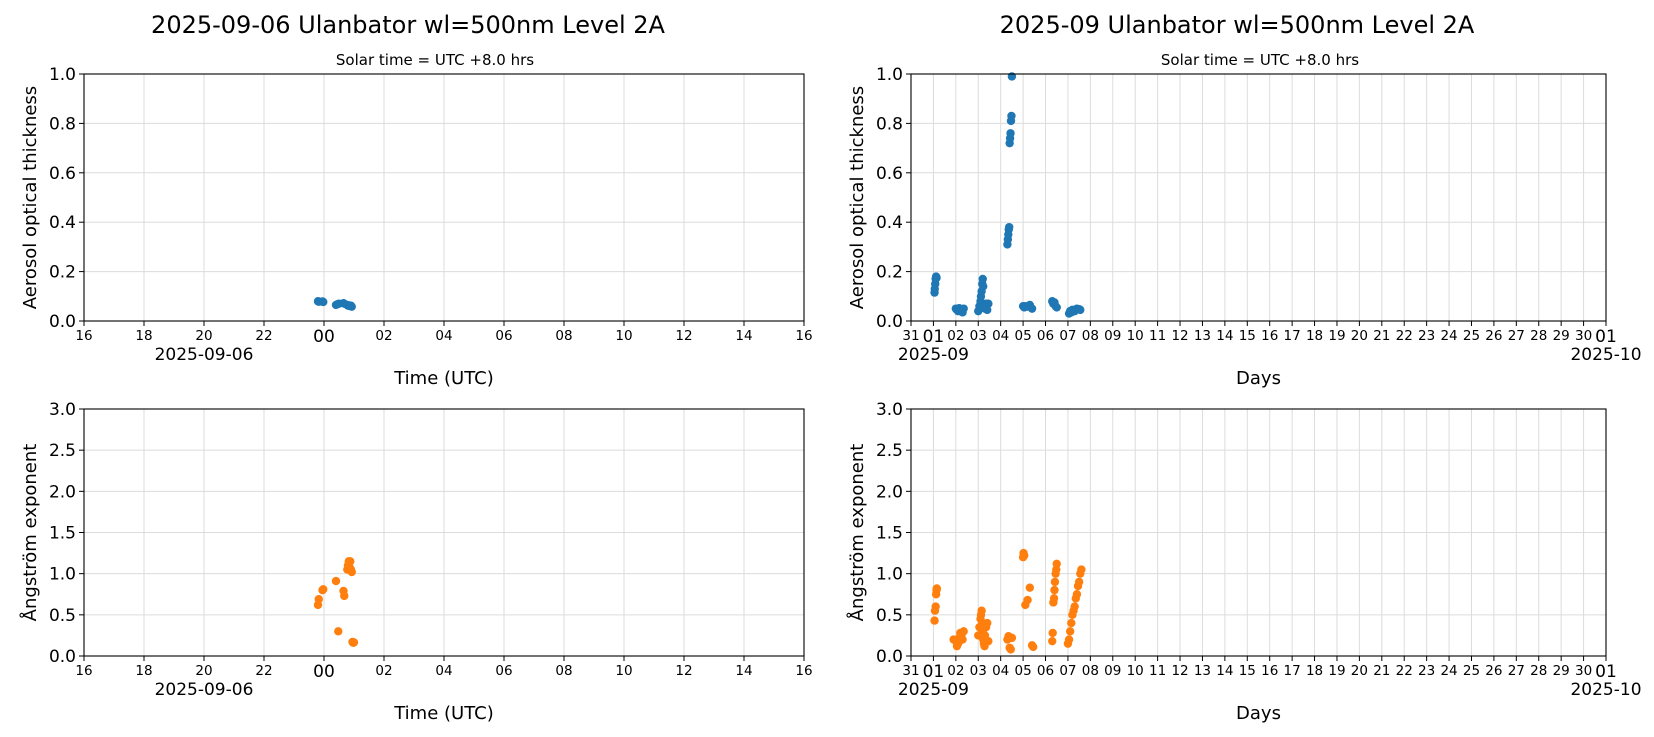 This screenshot has height=737, width=1654. Describe the element at coordinates (1359, 671) in the screenshot. I see `xtick-label: 20` at that location.